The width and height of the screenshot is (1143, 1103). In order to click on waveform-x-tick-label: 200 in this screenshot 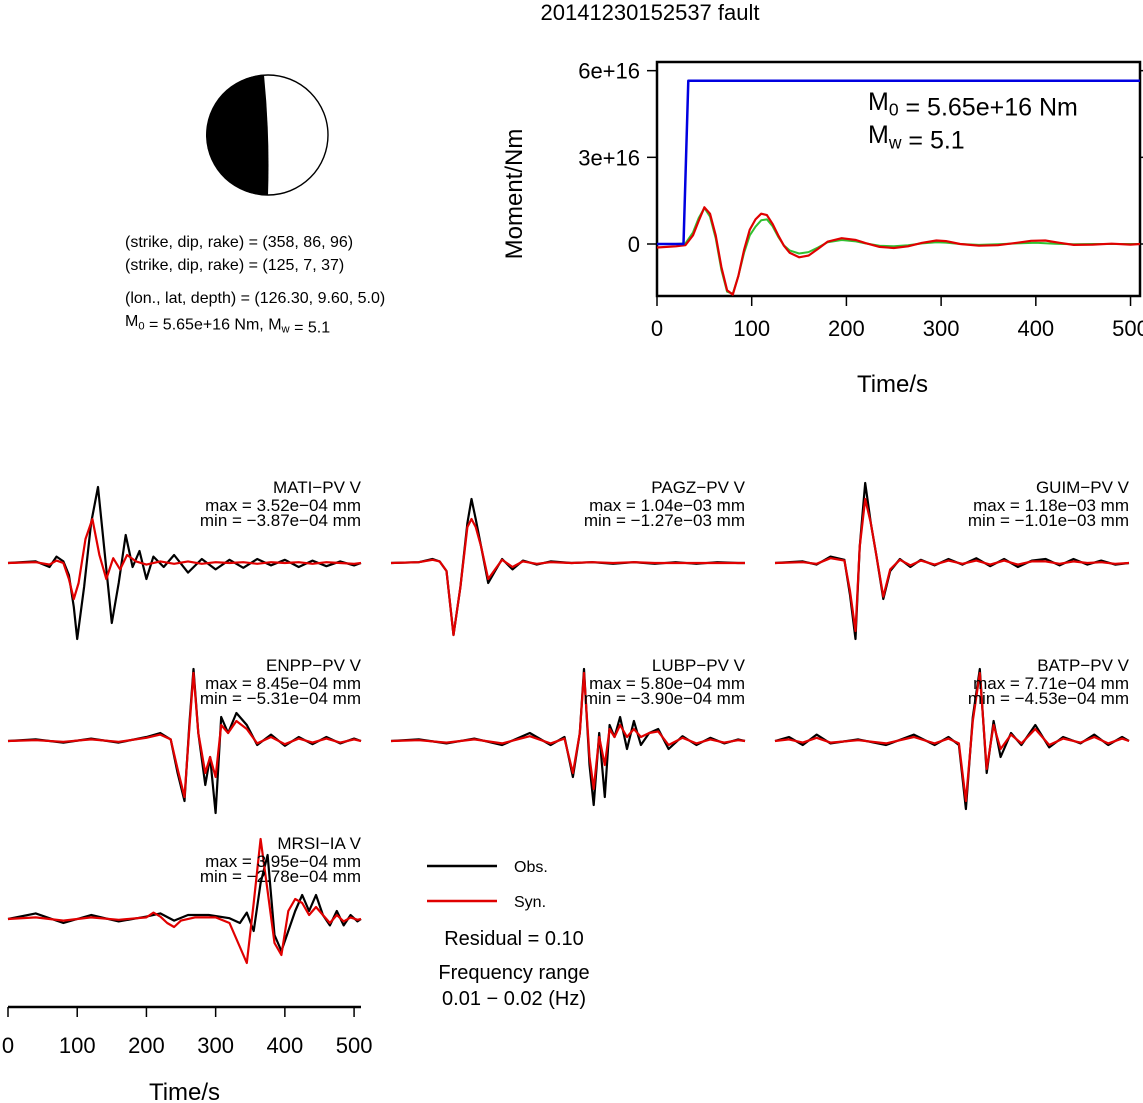, I will do `click(146, 1045)`.